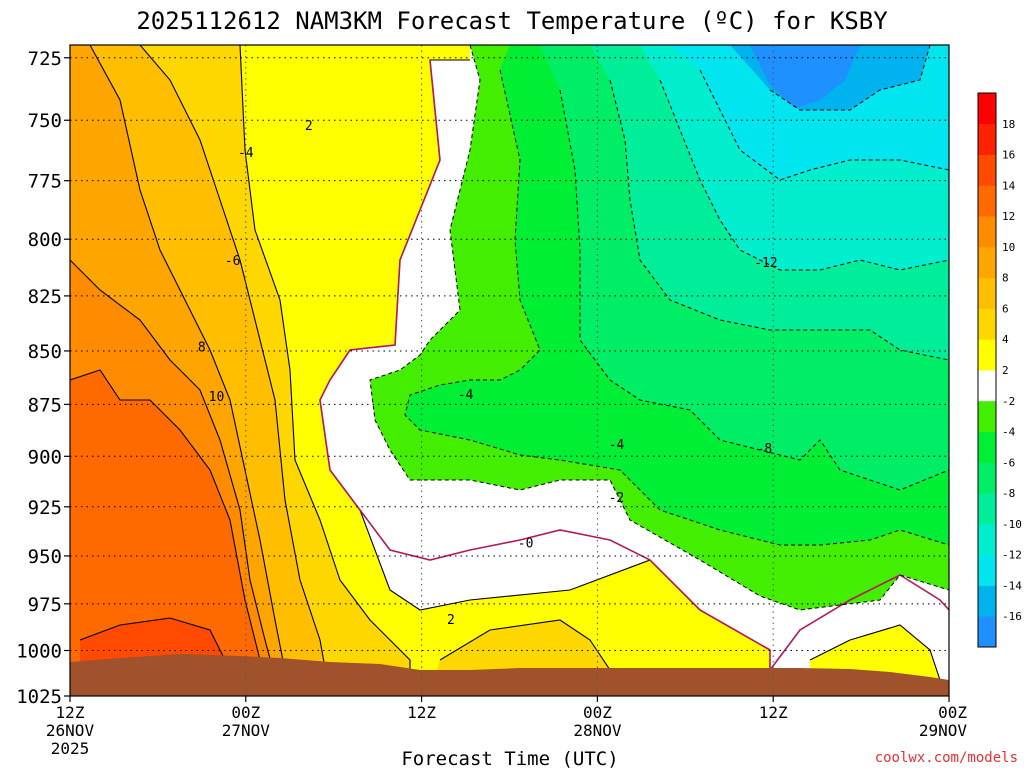  I want to click on colorbar: 18 16 14 12 10 8 6 4 2 -2 -4 -6 -8 -10 -12 -14 -16, so click(999, 370).